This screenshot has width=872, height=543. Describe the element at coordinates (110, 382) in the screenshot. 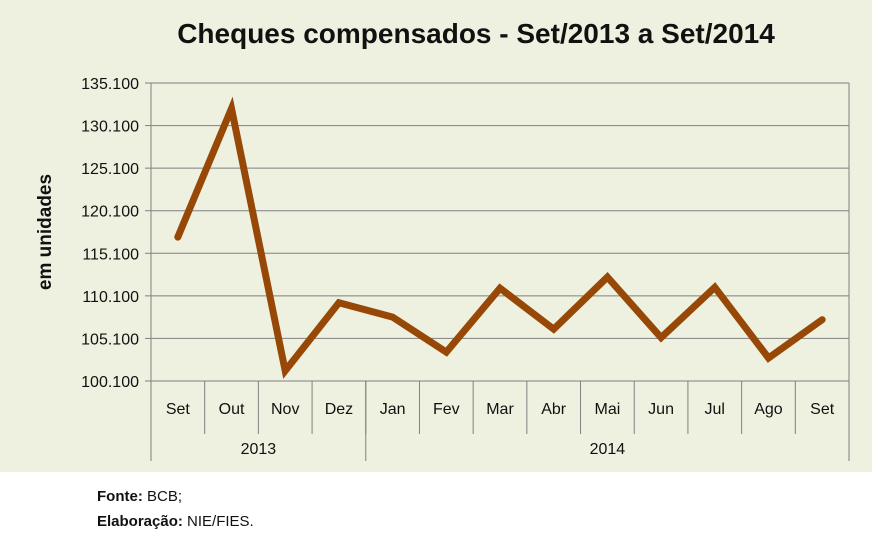

I see `y-tick-label: 100.100` at that location.